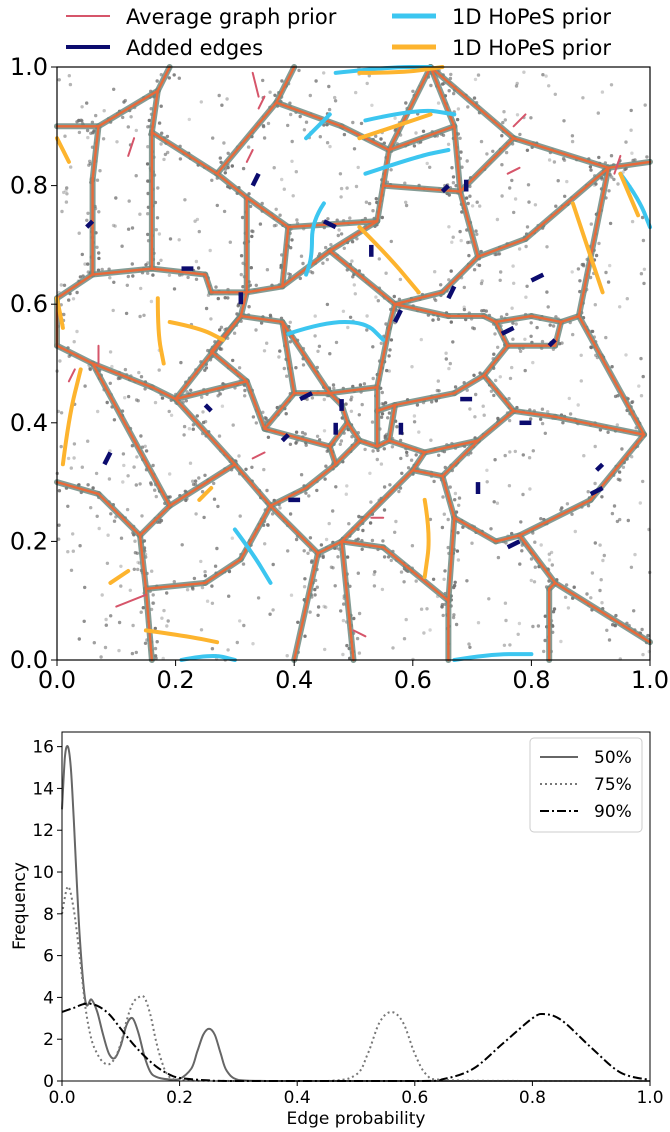  Describe the element at coordinates (613, 812) in the screenshot. I see `legend-label: 90%` at that location.